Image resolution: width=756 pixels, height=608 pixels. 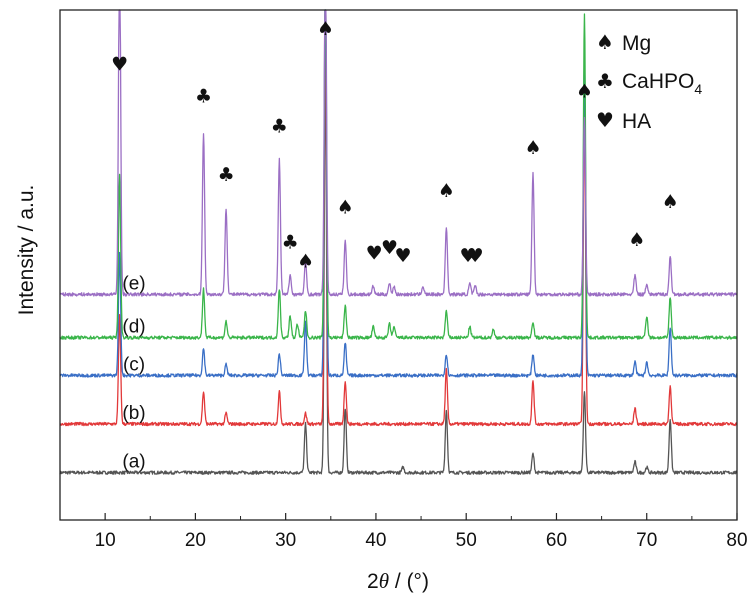 I want to click on series-label-d: (d), so click(x=133, y=327).